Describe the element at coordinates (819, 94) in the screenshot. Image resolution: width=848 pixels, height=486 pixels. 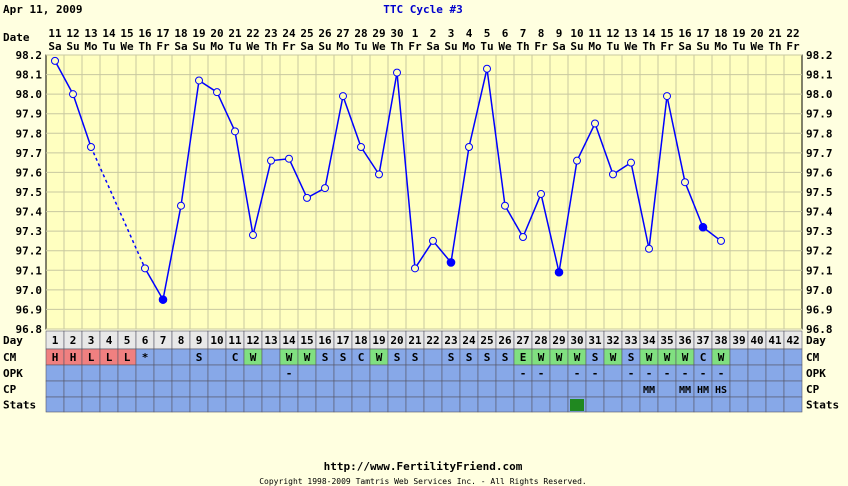
I see `y-tick-label-right: 98.0` at that location.